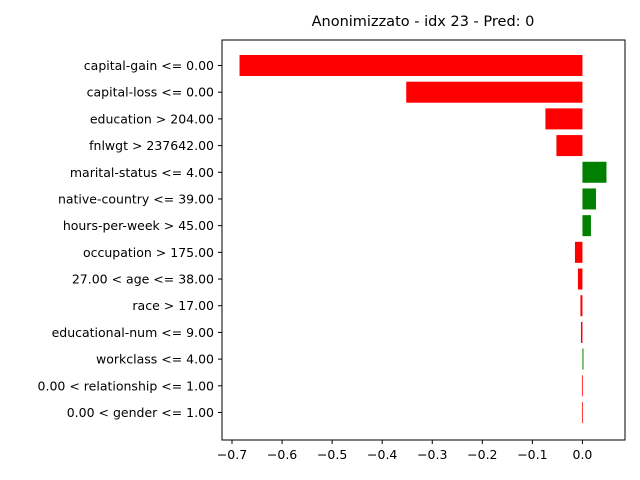 The image size is (640, 480). I want to click on category-label: occupation > 175.00, so click(148, 252).